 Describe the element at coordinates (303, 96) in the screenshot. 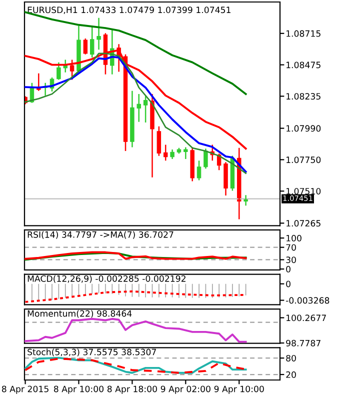

I see `y-tick-label: 1.08235` at that location.